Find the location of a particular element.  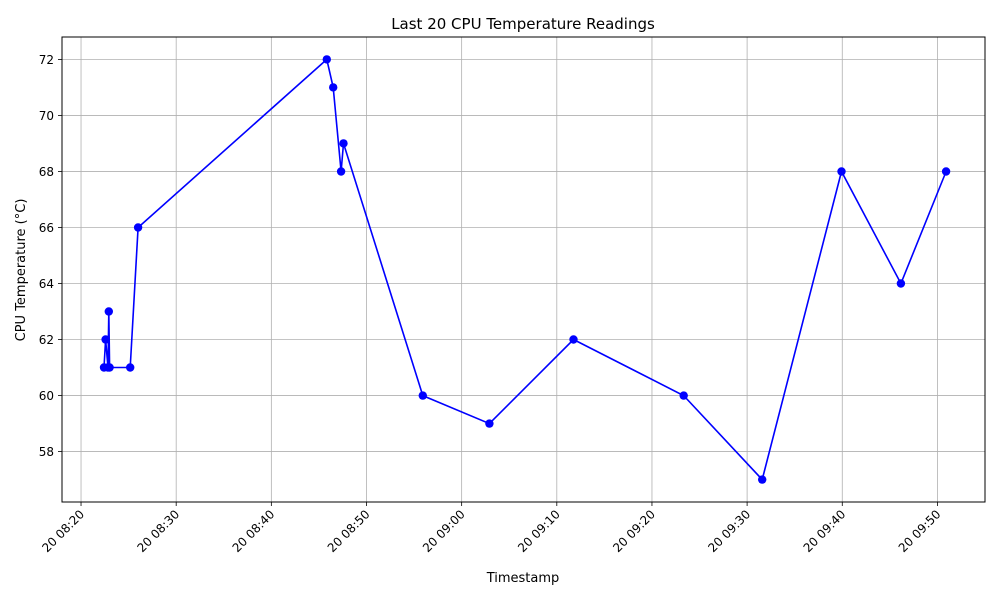

chart-title: Last 20 CPU Temperature Readings is located at coordinates (523, 24).